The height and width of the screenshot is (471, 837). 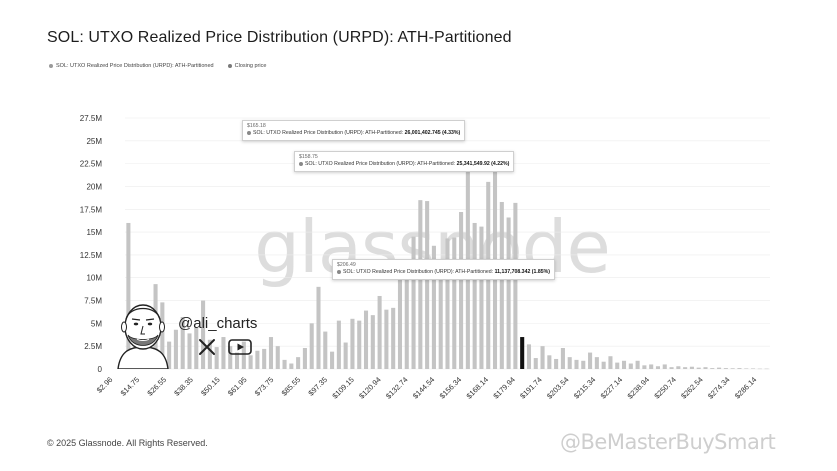 I want to click on x-icon, so click(x=207, y=347).